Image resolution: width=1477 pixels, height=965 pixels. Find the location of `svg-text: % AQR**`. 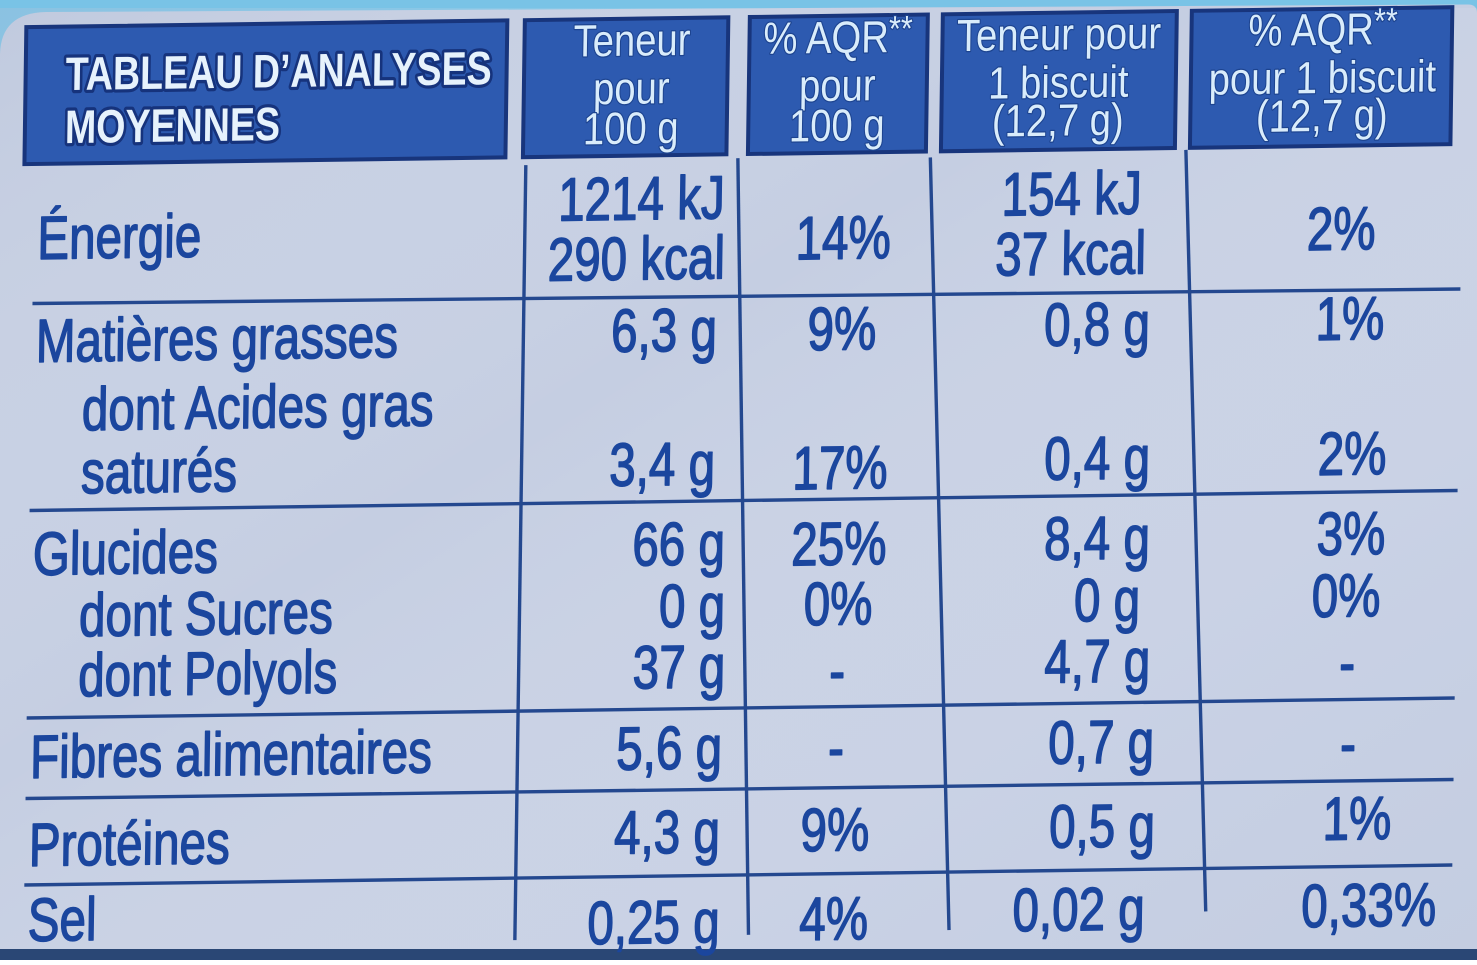

svg-text: % AQR** is located at coordinates (1323, 29).